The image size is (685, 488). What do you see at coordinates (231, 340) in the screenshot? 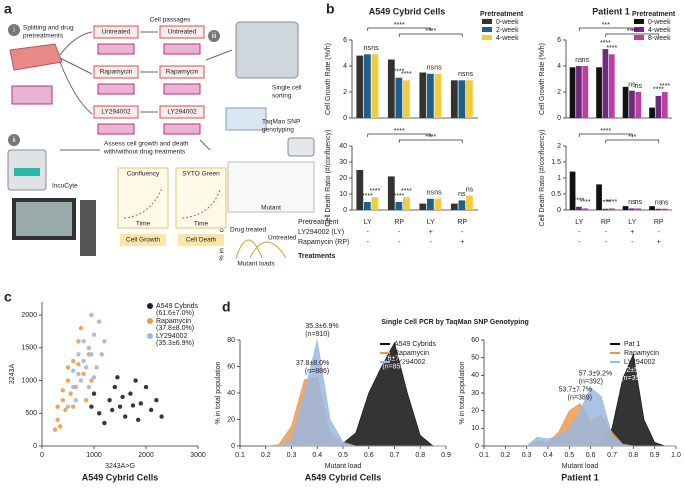
I see `y-tick-label: 80` at bounding box center [231, 340].